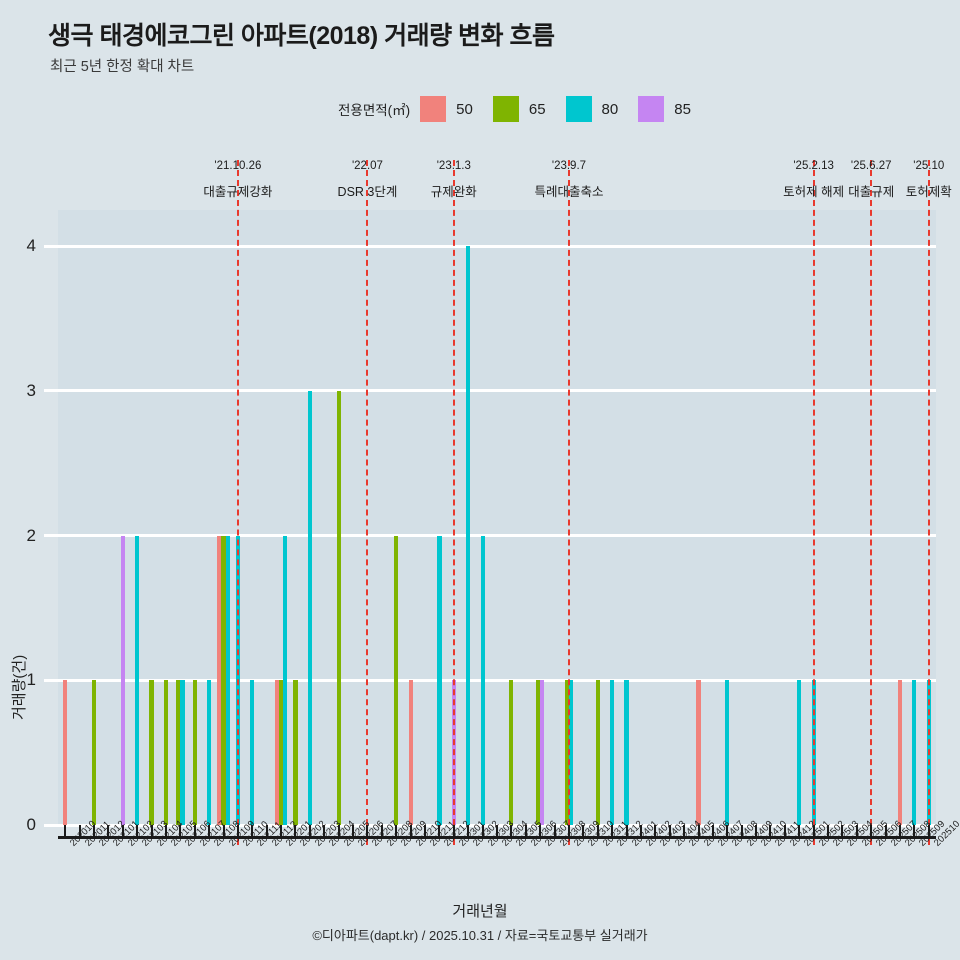 Image resolution: width=960 pixels, height=960 pixels. I want to click on y-tick-label: 4, so click(31, 246).